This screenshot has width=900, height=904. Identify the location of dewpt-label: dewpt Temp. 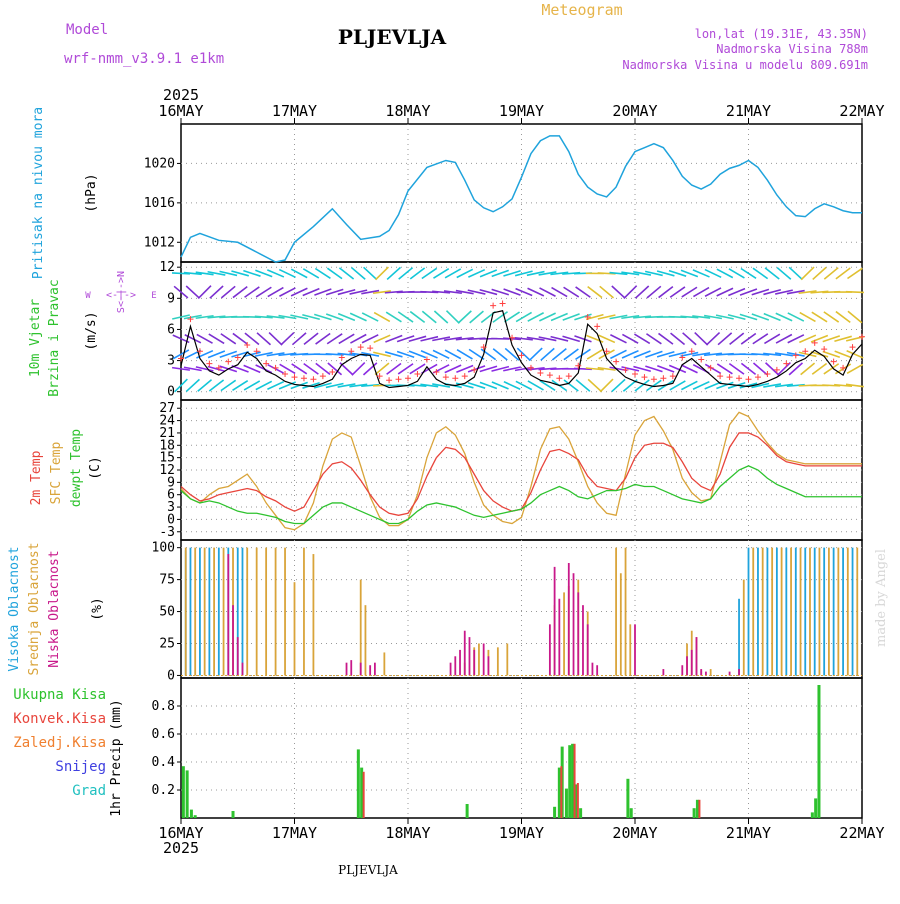
(76, 468).